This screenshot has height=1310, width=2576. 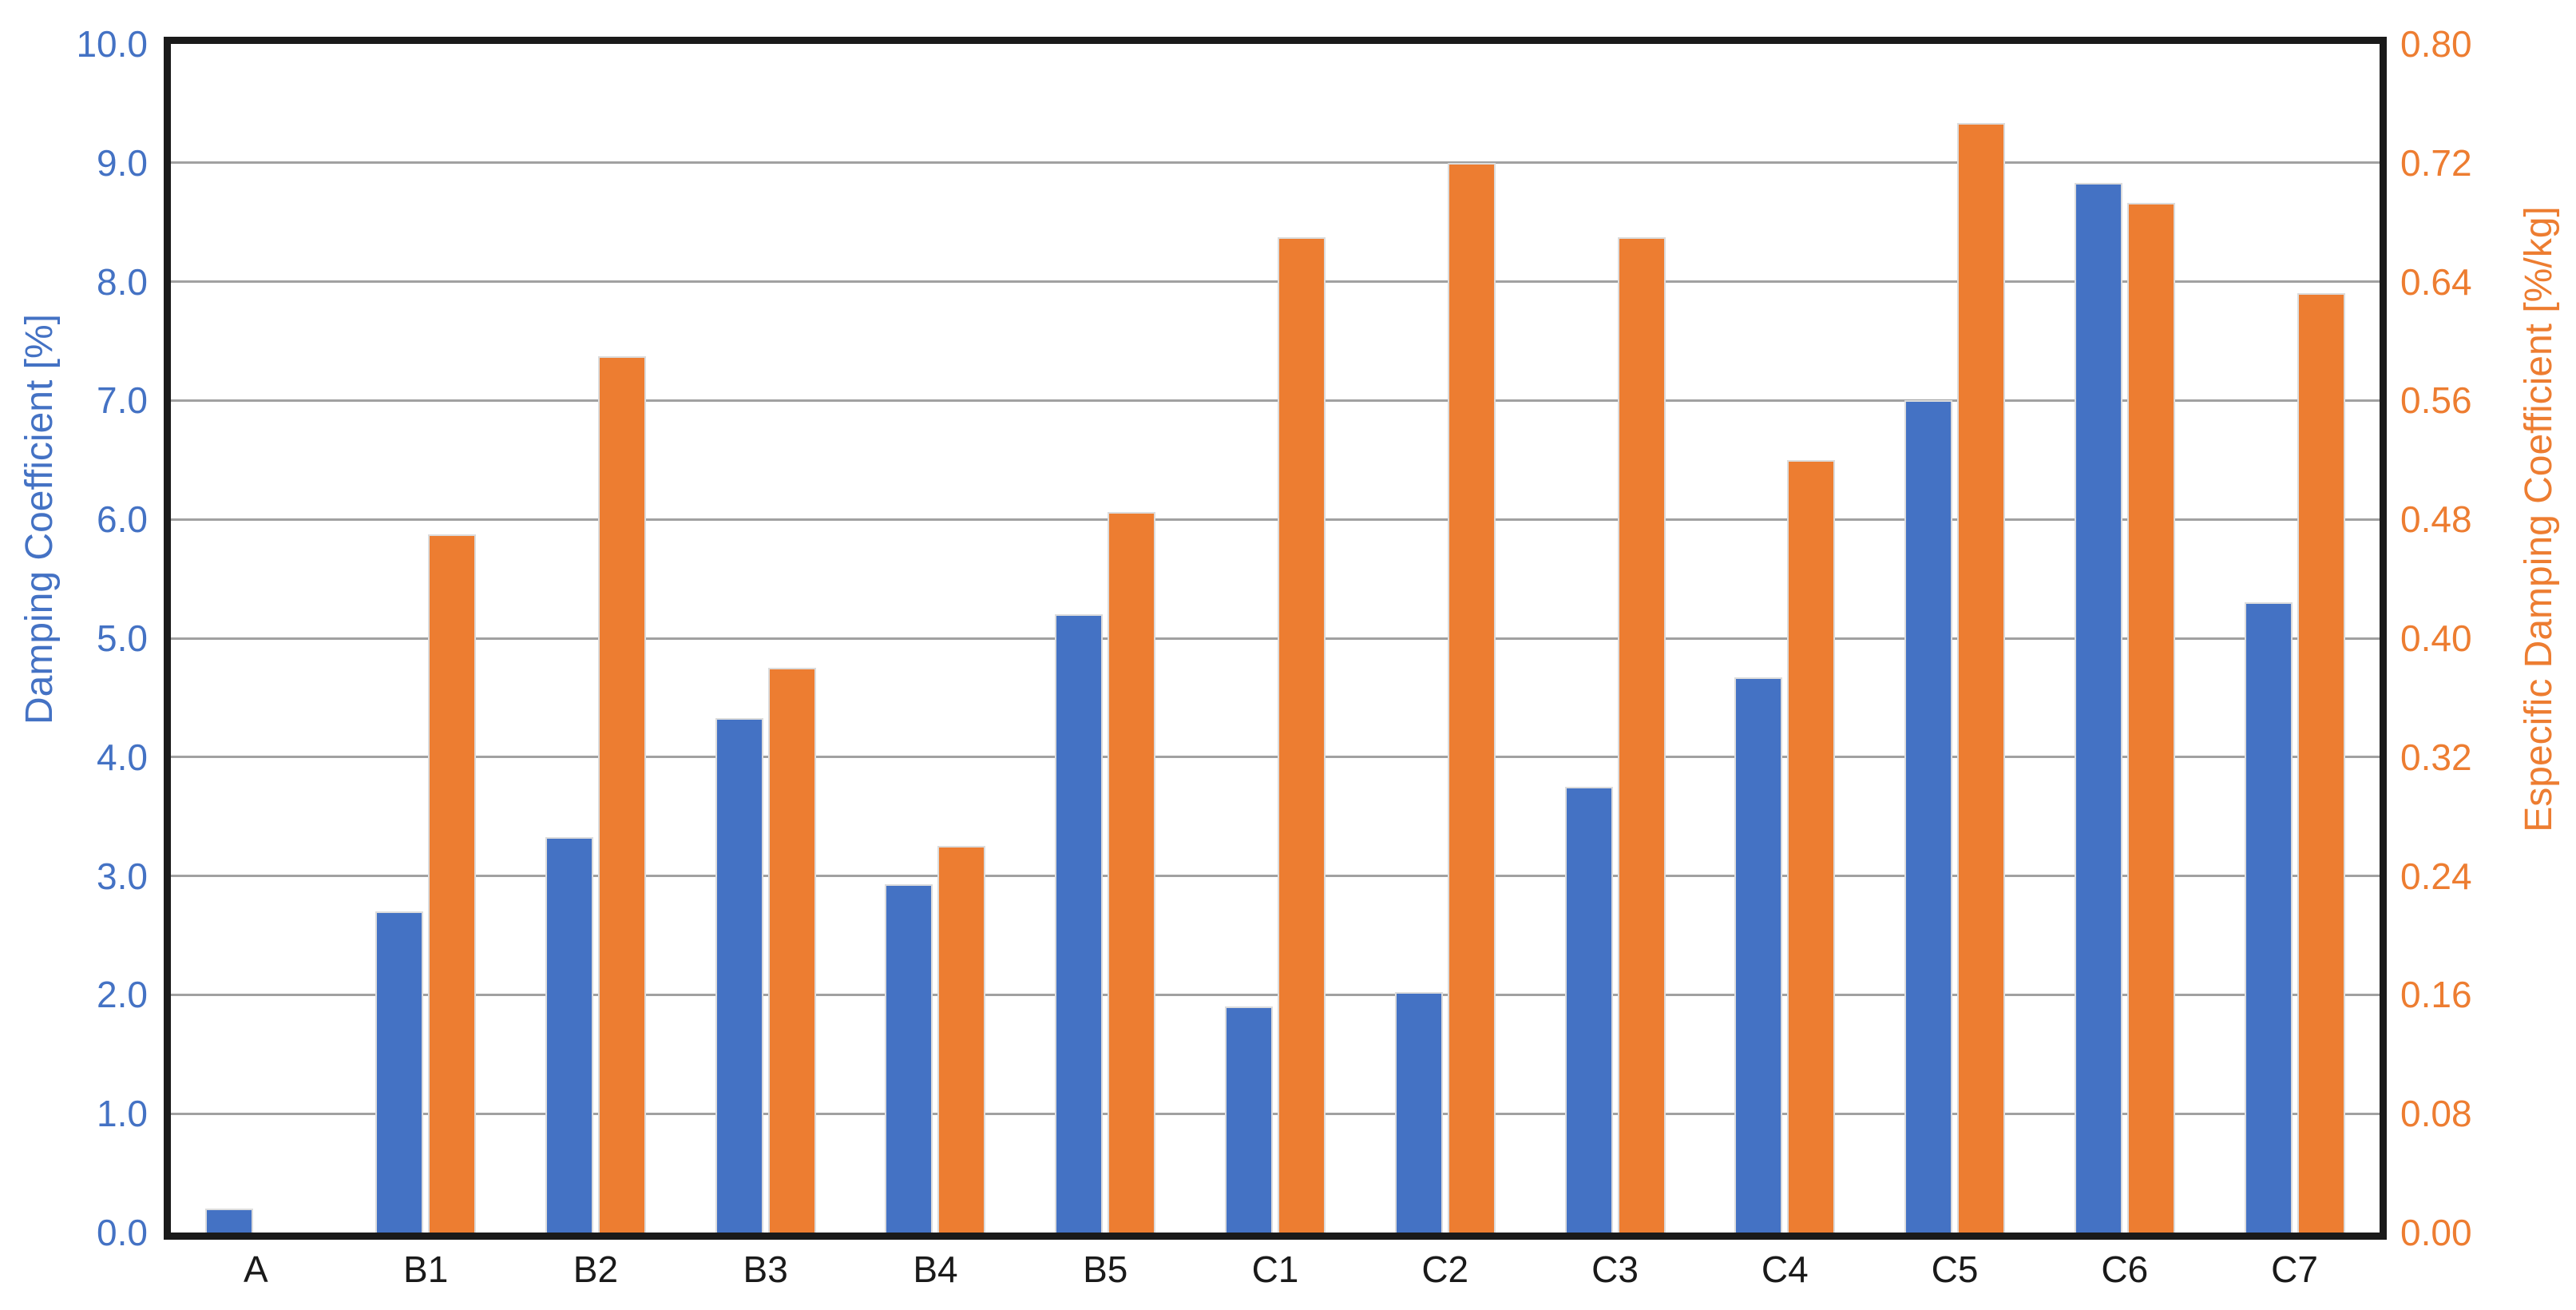 I want to click on right-axis-tick-0.32: 0.32, so click(x=2436, y=757).